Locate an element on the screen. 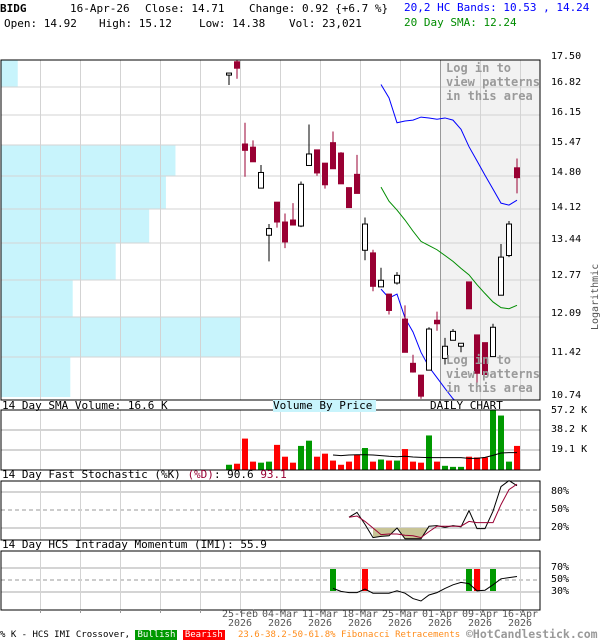 This screenshot has width=600, height=641. close-price: Close: 14.71 is located at coordinates (185, 8).